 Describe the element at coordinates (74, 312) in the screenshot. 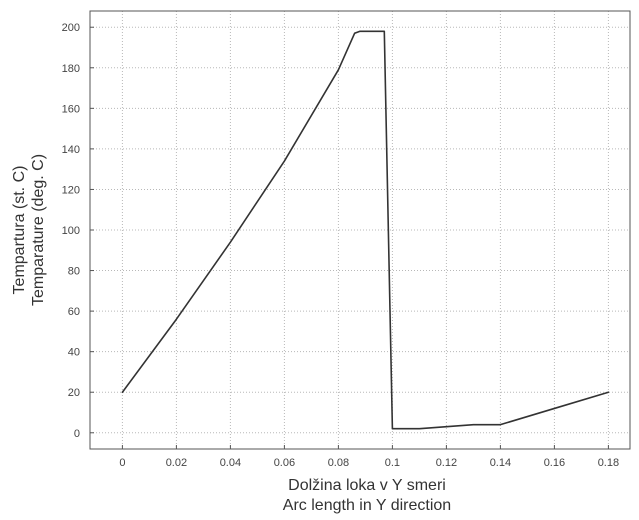

I see `y-tick-label: 60` at that location.